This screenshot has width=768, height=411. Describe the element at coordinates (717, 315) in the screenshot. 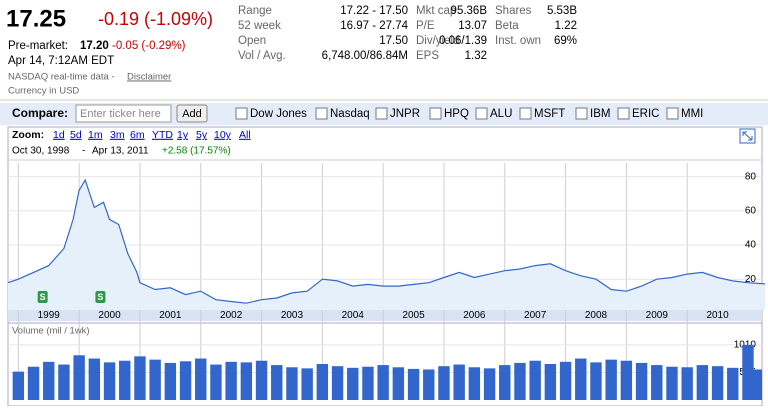

I see `x-tick-label: 2010` at that location.